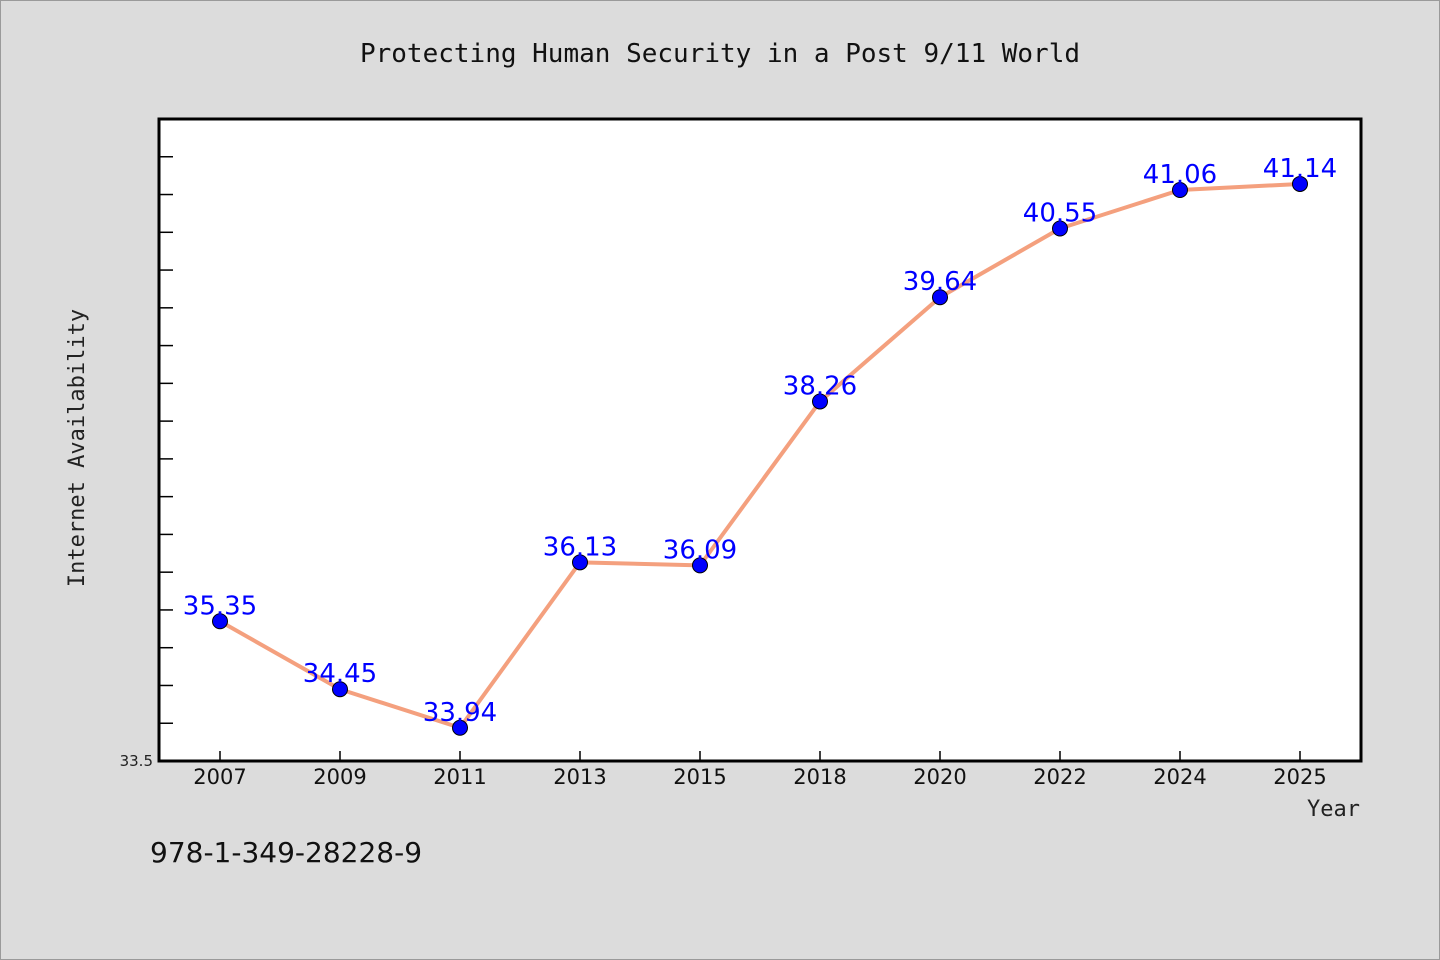 The image size is (1440, 960). Describe the element at coordinates (77, 448) in the screenshot. I see `y-axis-label: Internet Availability` at that location.